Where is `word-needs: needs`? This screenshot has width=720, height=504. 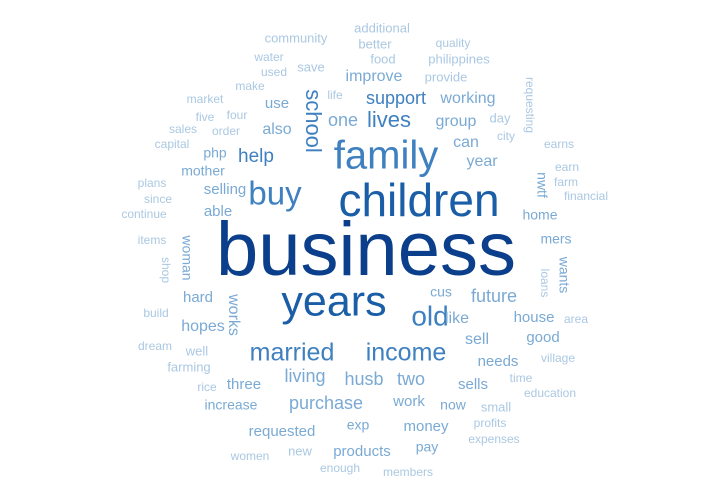 word-needs: needs is located at coordinates (498, 361).